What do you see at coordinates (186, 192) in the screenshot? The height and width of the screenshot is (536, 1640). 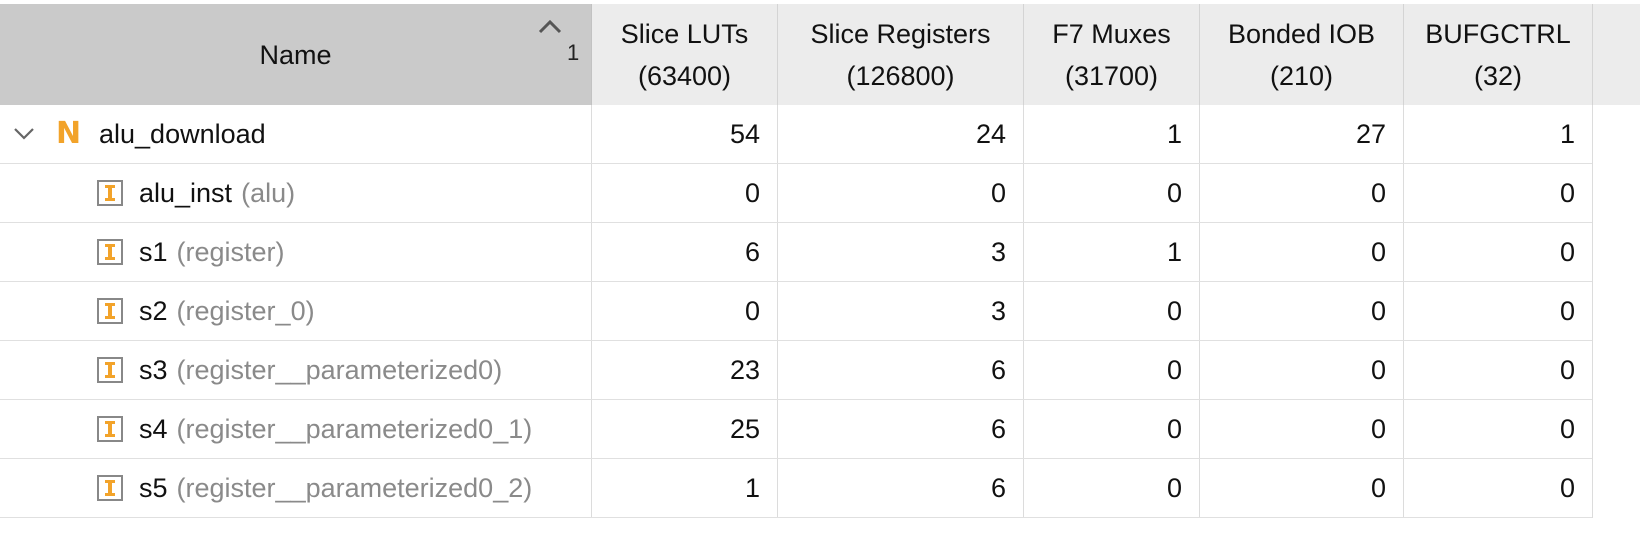 I see `instance-name: alu_inst` at bounding box center [186, 192].